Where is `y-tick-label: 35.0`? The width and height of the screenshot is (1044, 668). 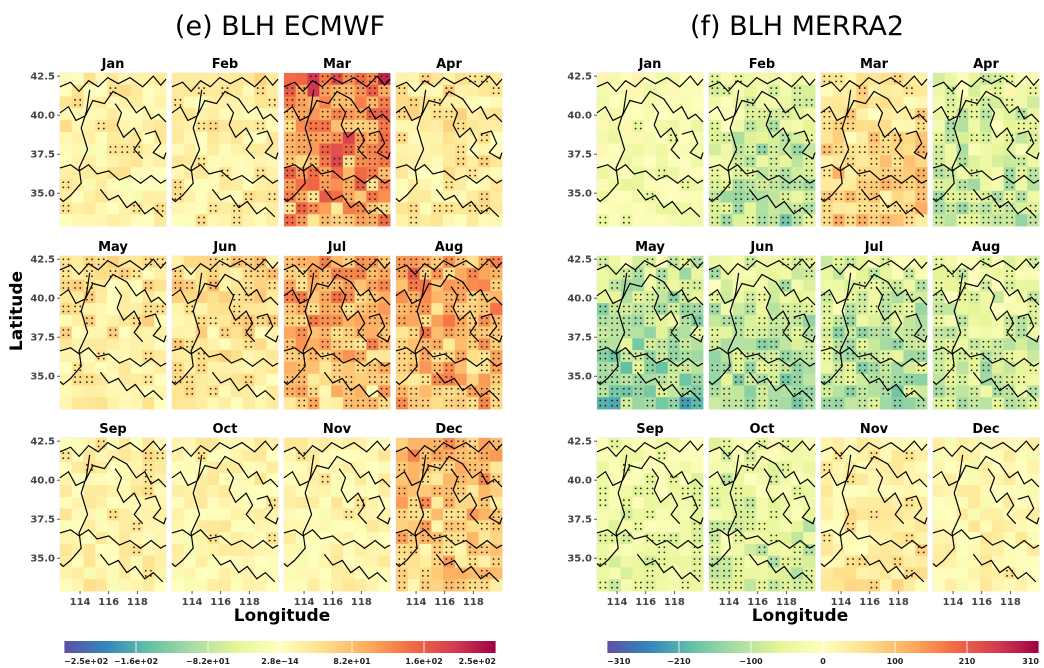
y-tick-label: 35.0 is located at coordinates (579, 194).